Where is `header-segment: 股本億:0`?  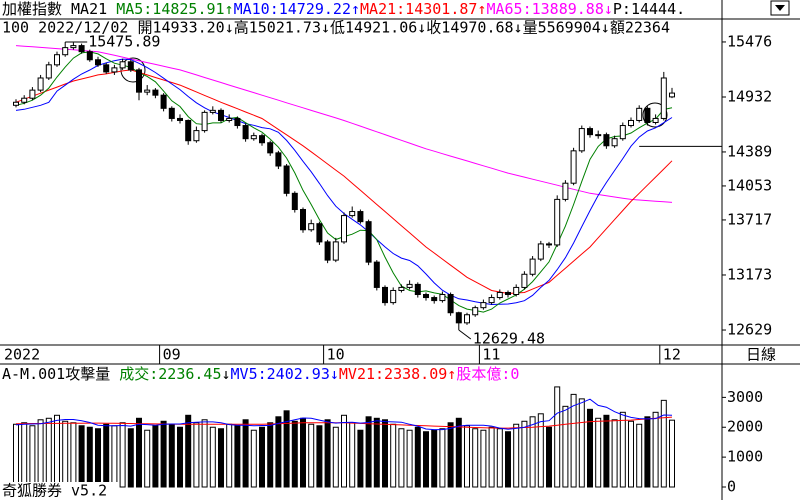 header-segment: 股本億:0 is located at coordinates (487, 374).